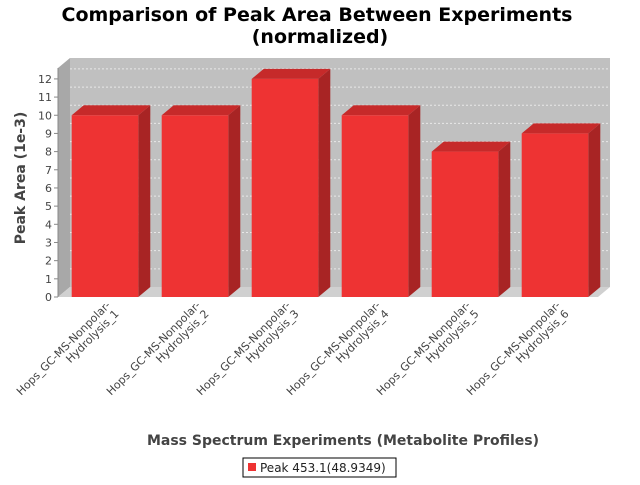 The width and height of the screenshot is (640, 485). What do you see at coordinates (48, 152) in the screenshot?
I see `y-tick-label: 8` at bounding box center [48, 152].